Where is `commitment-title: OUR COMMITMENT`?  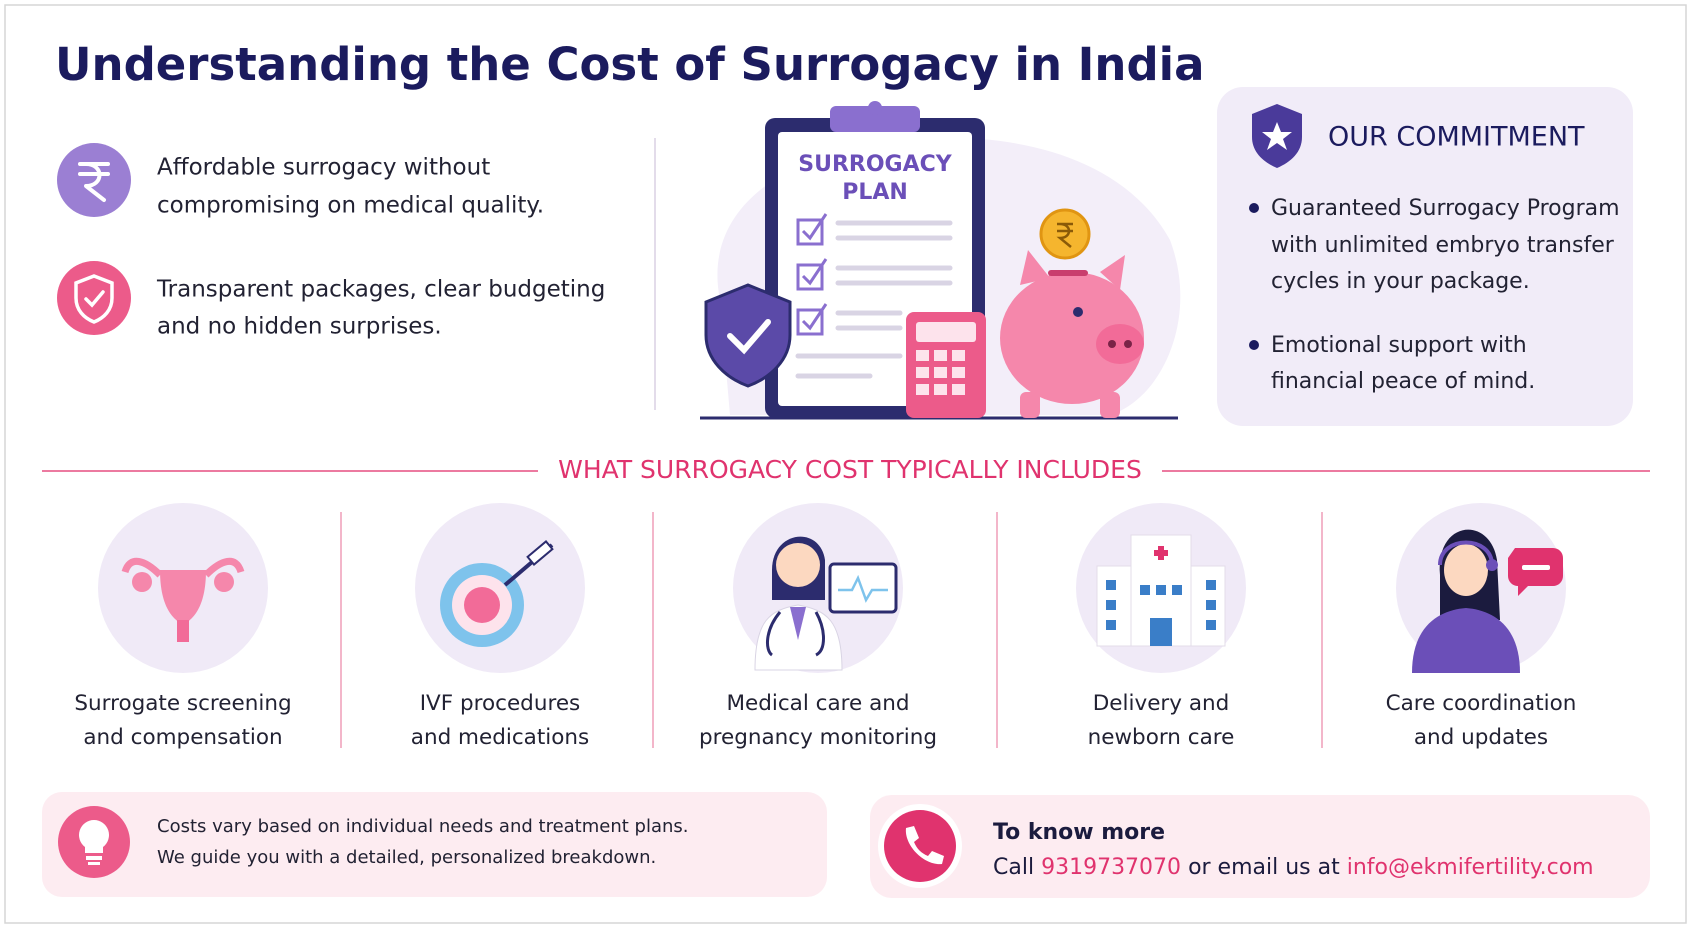
commitment-title: OUR COMMITMENT is located at coordinates (1456, 137).